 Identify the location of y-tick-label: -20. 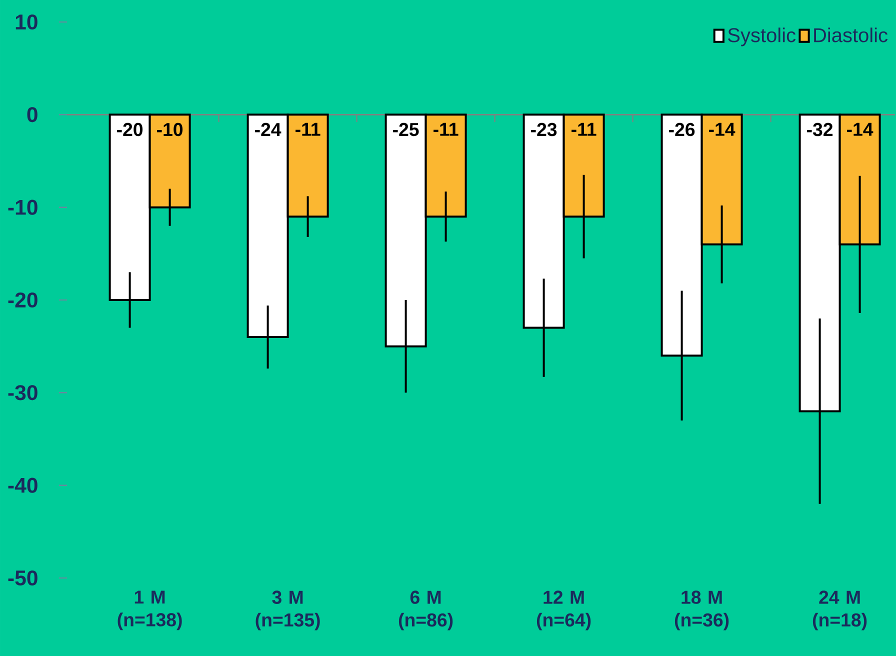
(23, 300).